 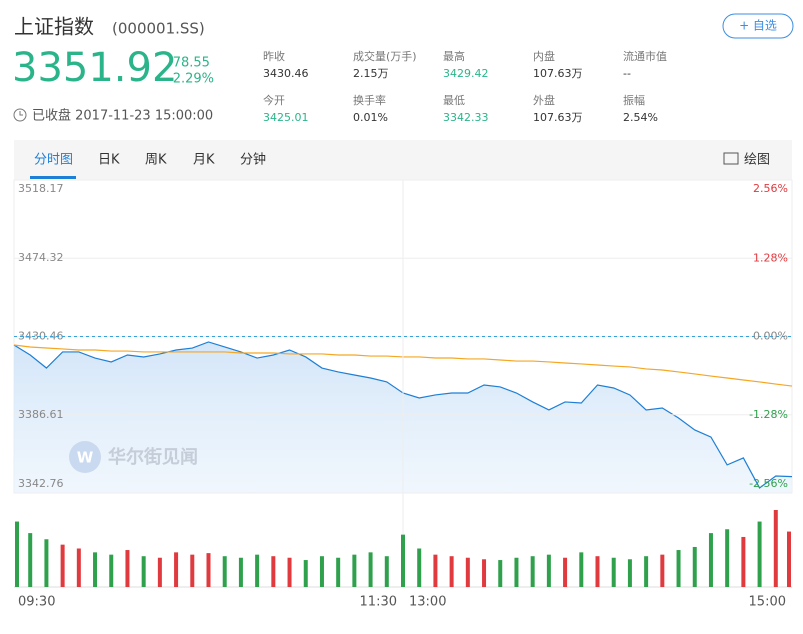 I want to click on y-tick-label: 3386.61, so click(x=41, y=414).